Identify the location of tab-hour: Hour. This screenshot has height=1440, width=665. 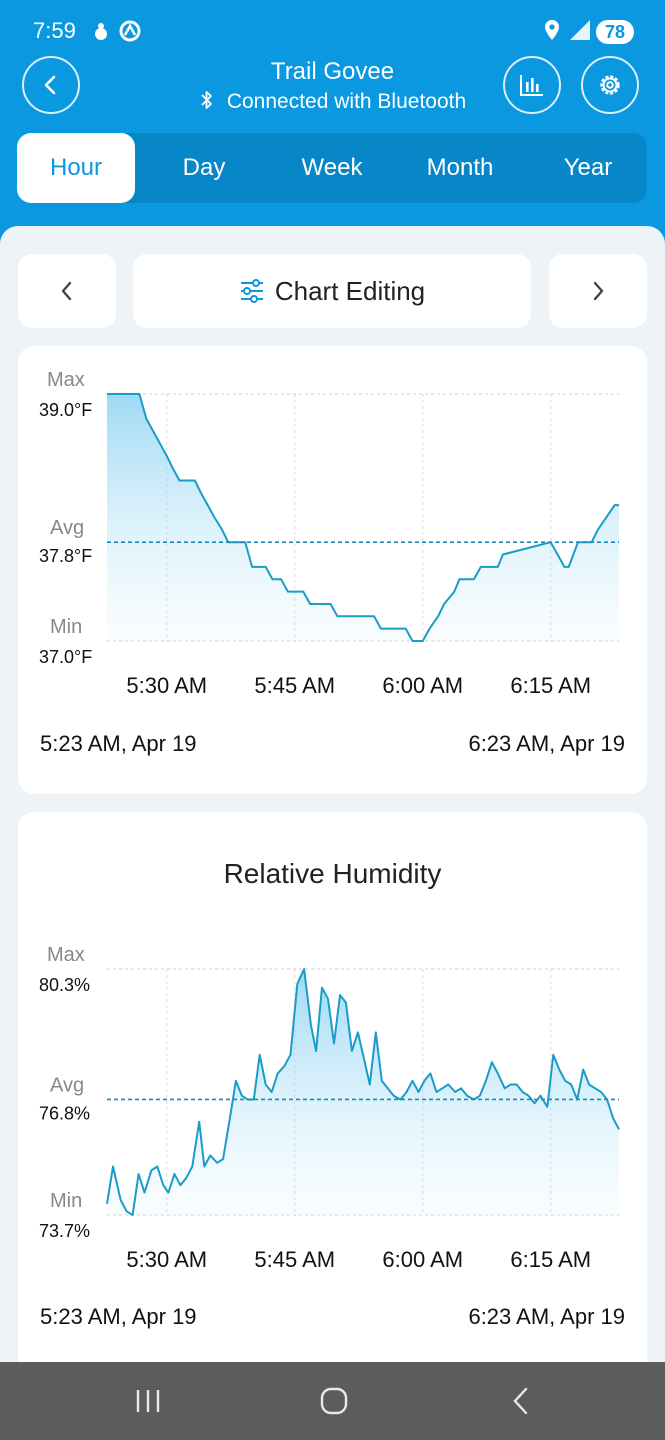
(76, 168).